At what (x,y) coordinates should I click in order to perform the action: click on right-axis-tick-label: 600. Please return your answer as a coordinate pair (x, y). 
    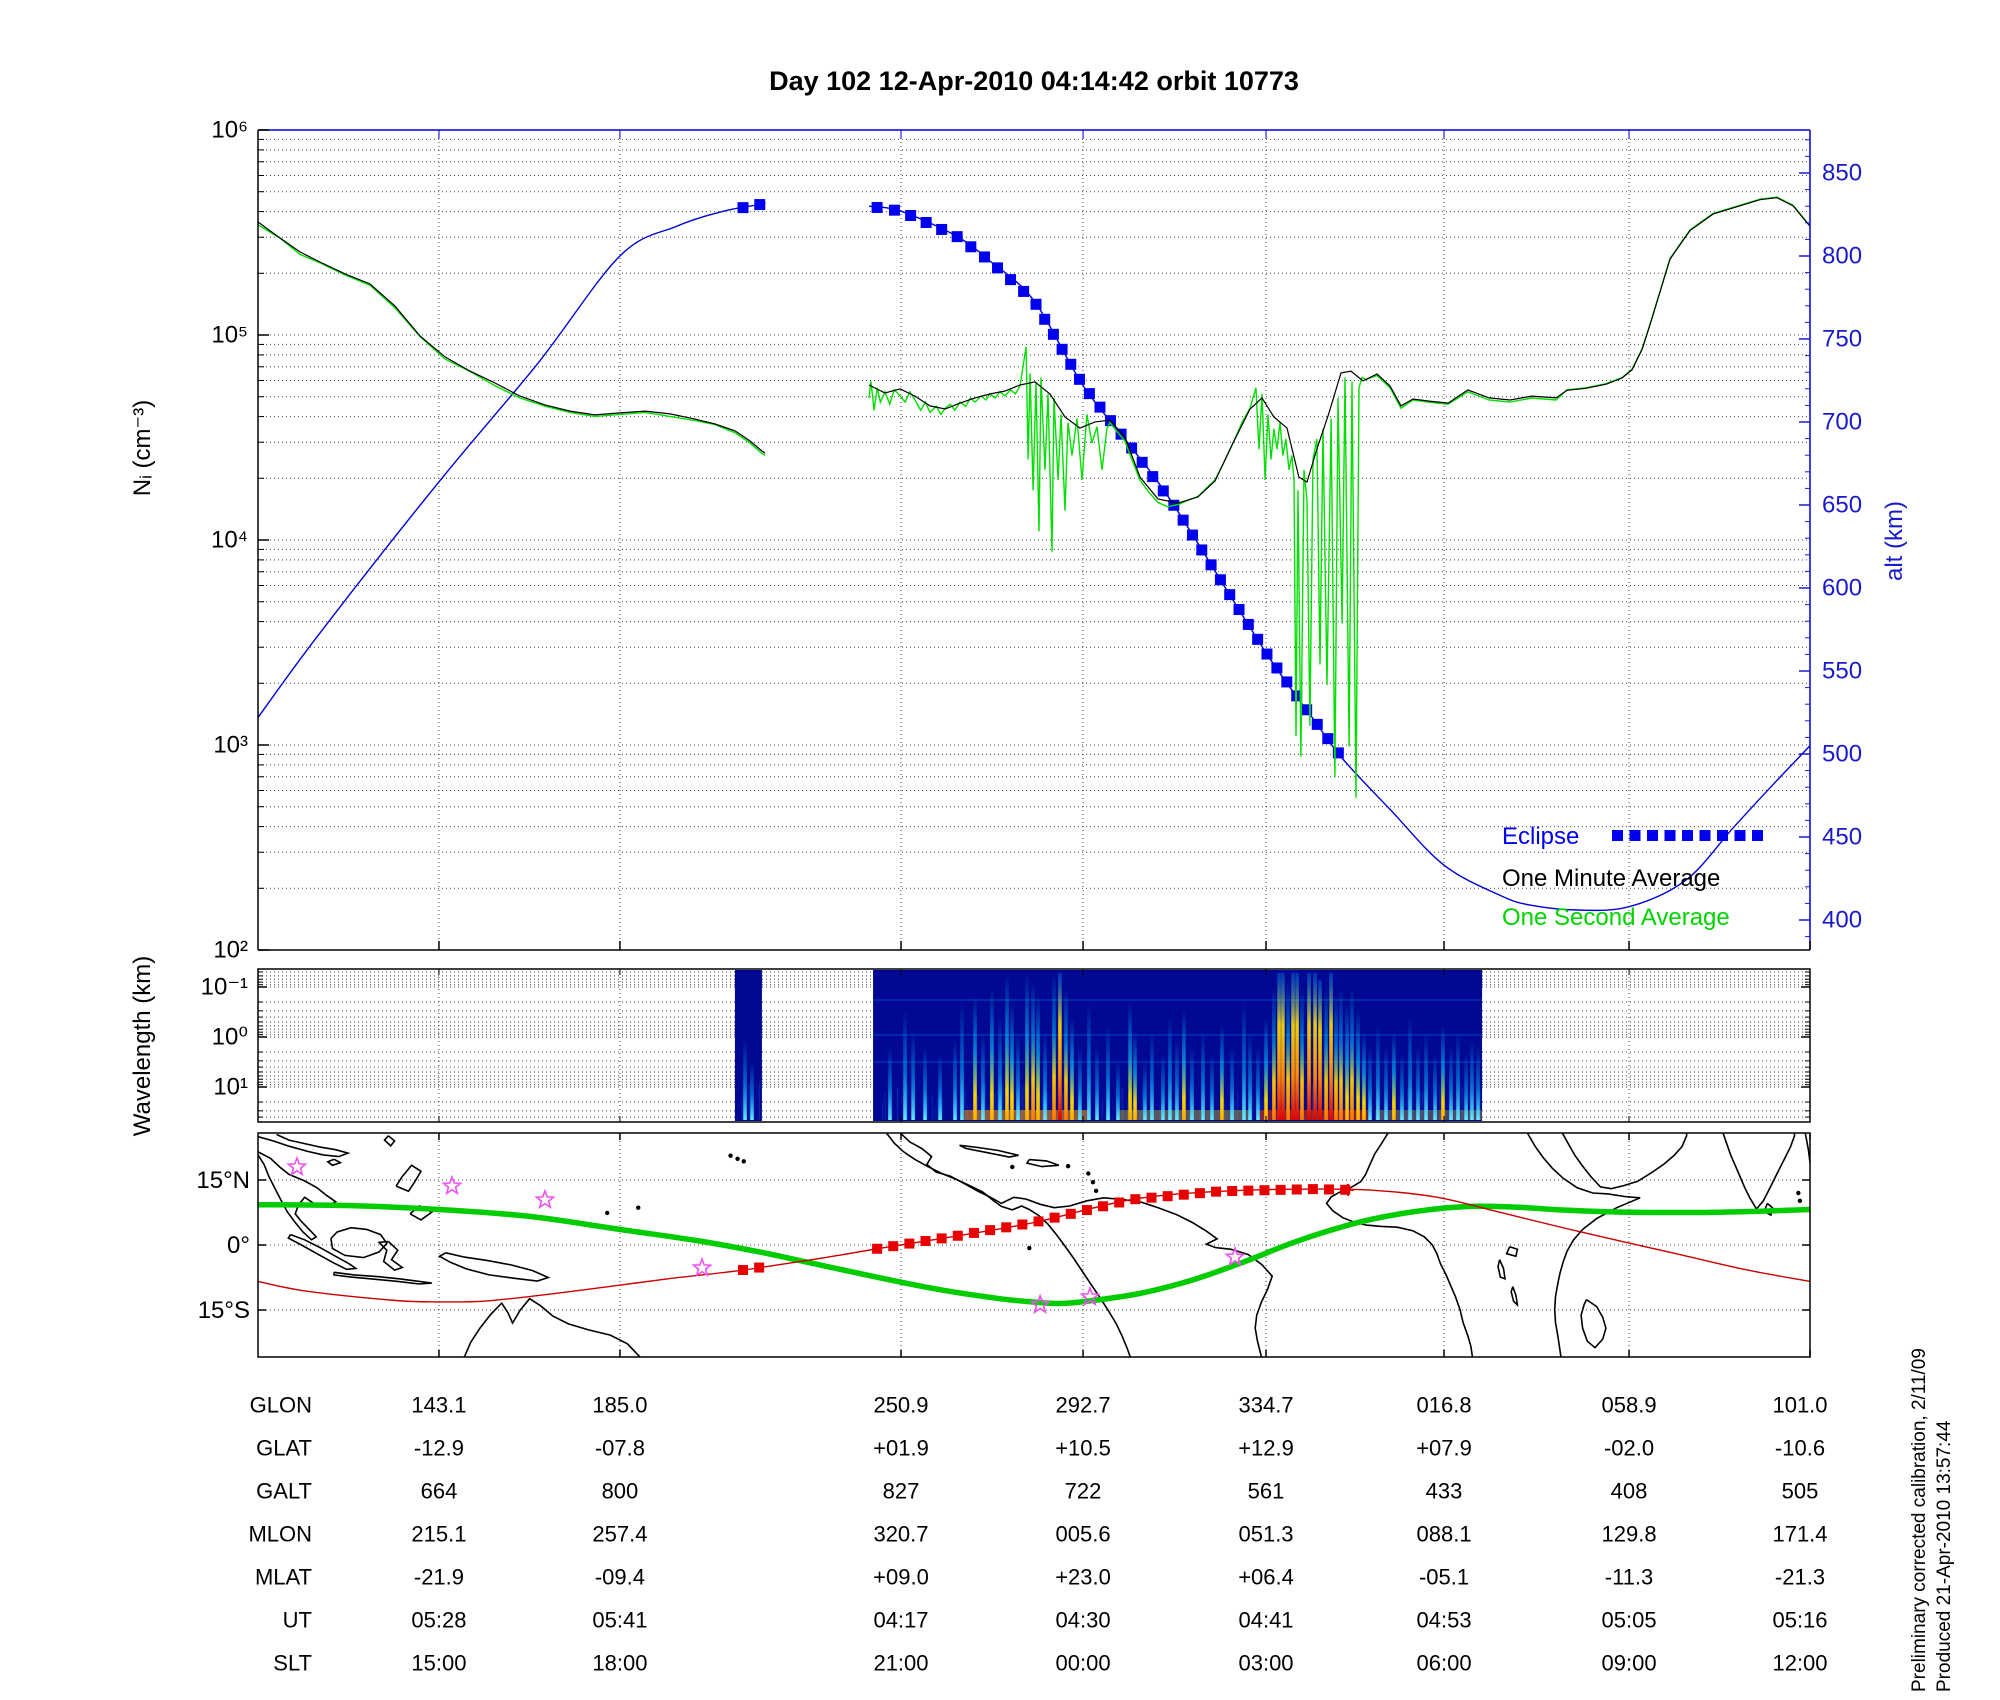
    Looking at the image, I should click on (1842, 588).